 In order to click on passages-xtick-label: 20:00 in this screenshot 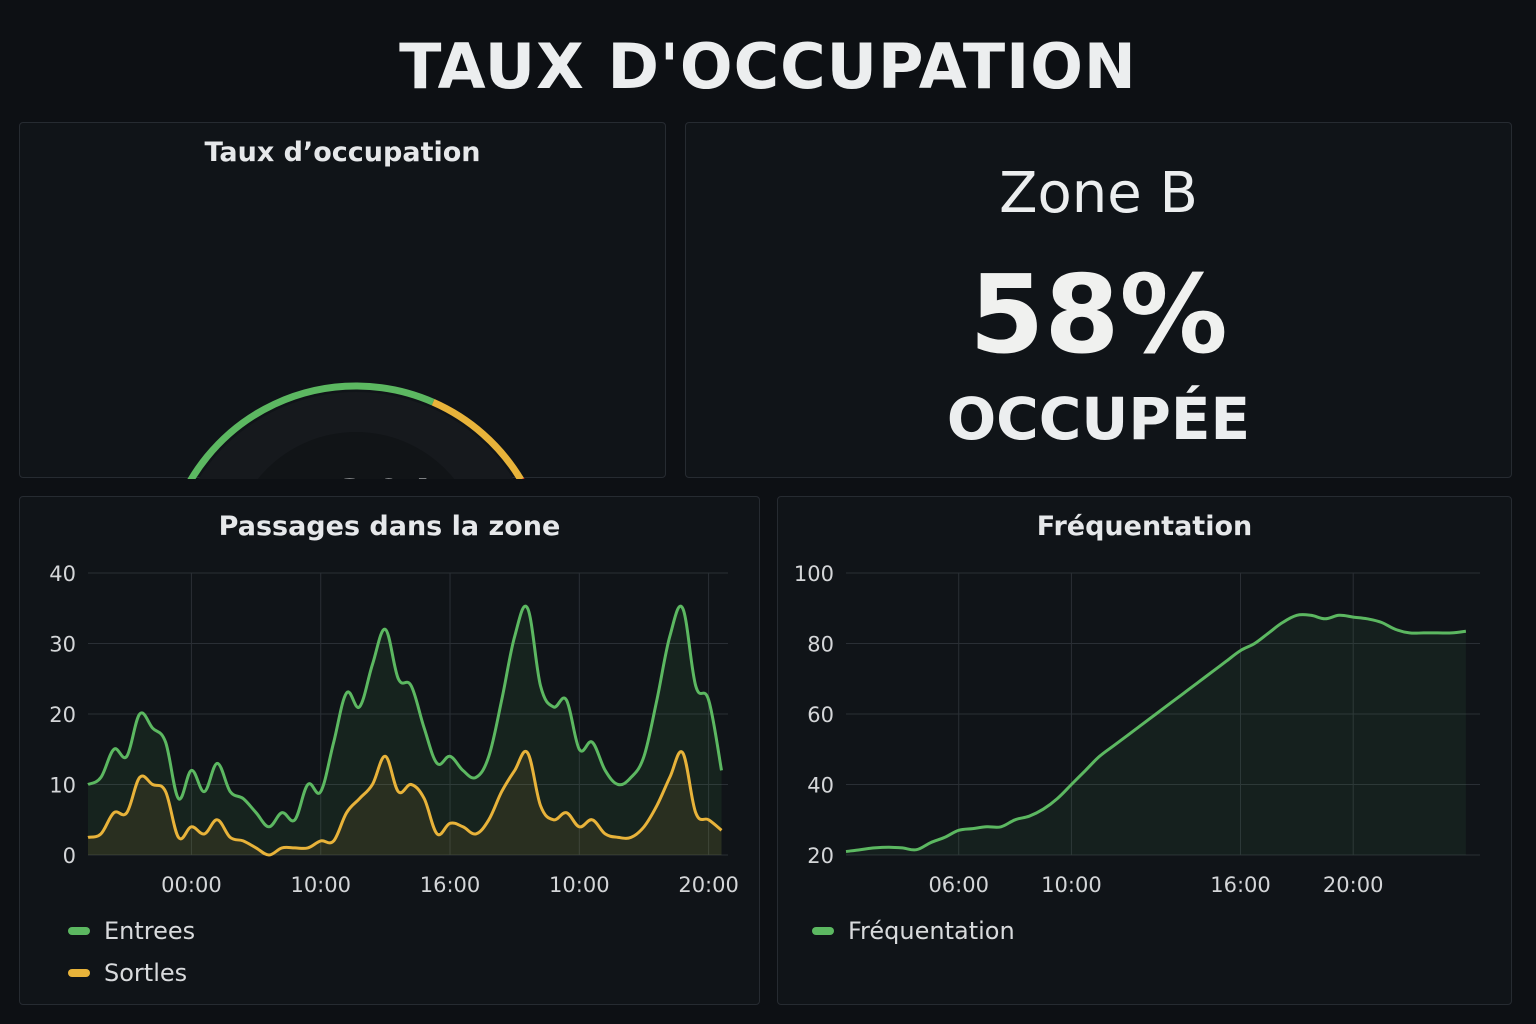, I will do `click(708, 885)`.